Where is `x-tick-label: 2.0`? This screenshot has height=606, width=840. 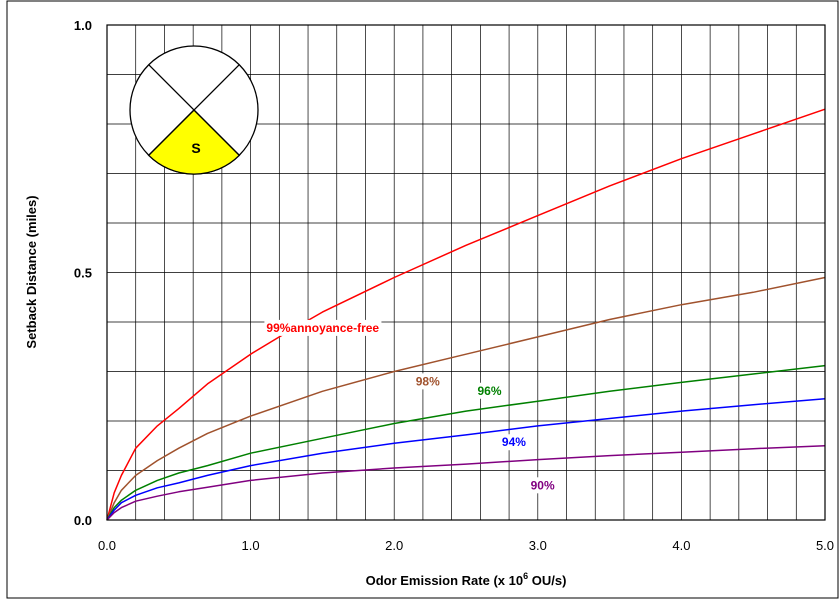 x-tick-label: 2.0 is located at coordinates (394, 545).